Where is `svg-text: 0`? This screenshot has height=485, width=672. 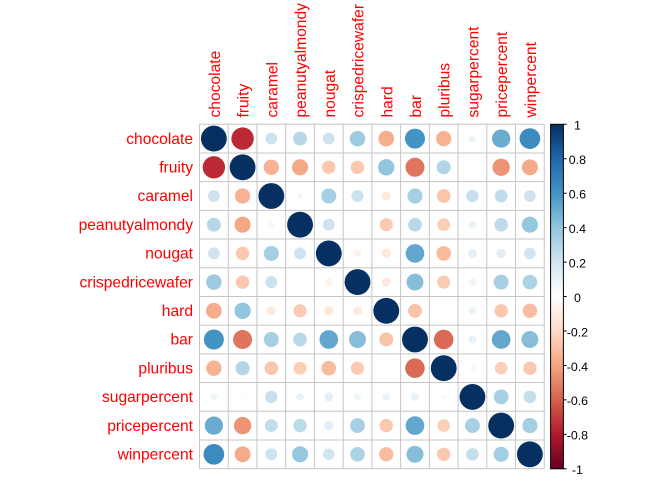 svg-text: 0 is located at coordinates (577, 298).